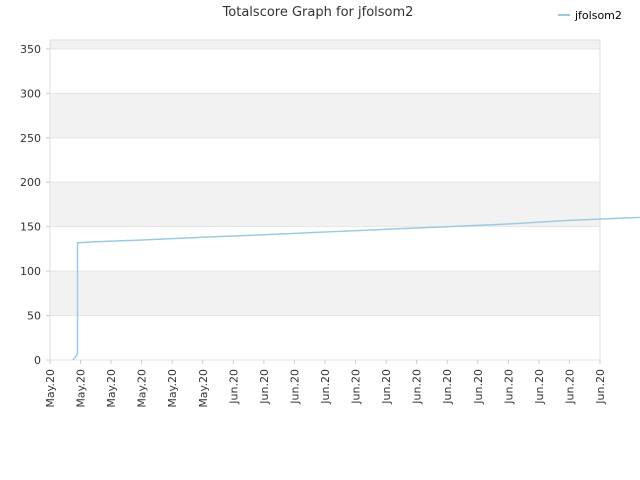  I want to click on y-tick-label: 250, so click(30, 138).